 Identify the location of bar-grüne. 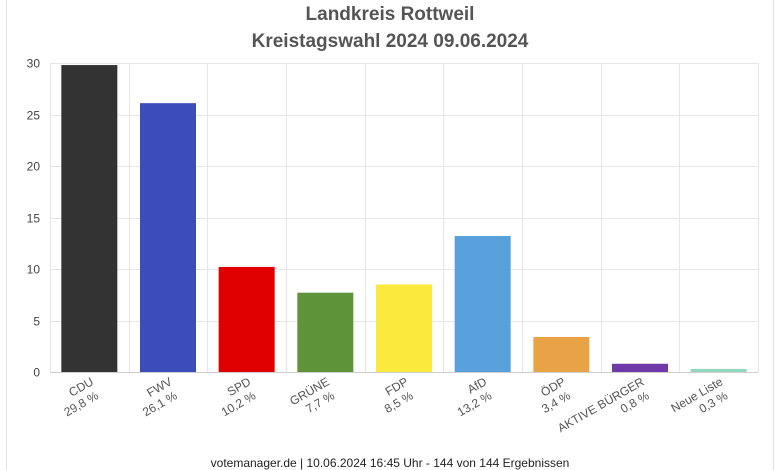
(325, 332).